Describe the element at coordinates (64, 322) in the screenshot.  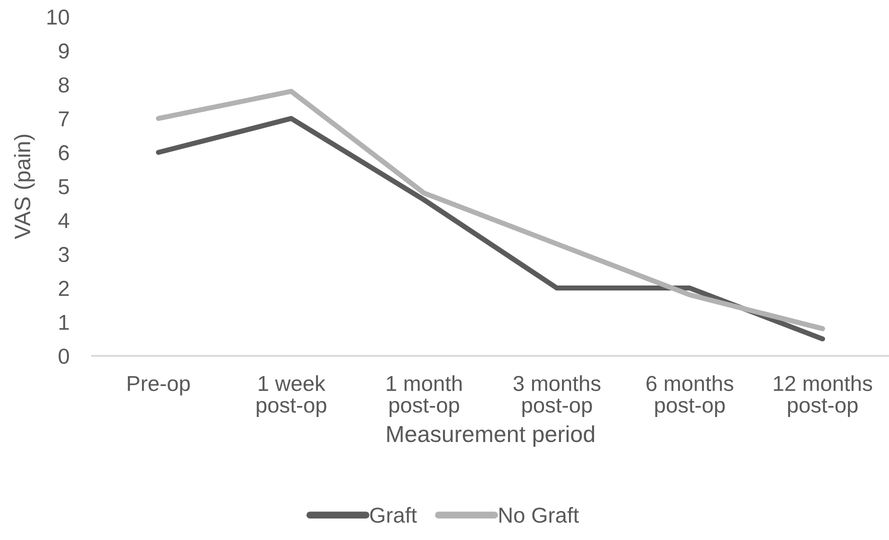
I see `y-tick-label: 1` at that location.